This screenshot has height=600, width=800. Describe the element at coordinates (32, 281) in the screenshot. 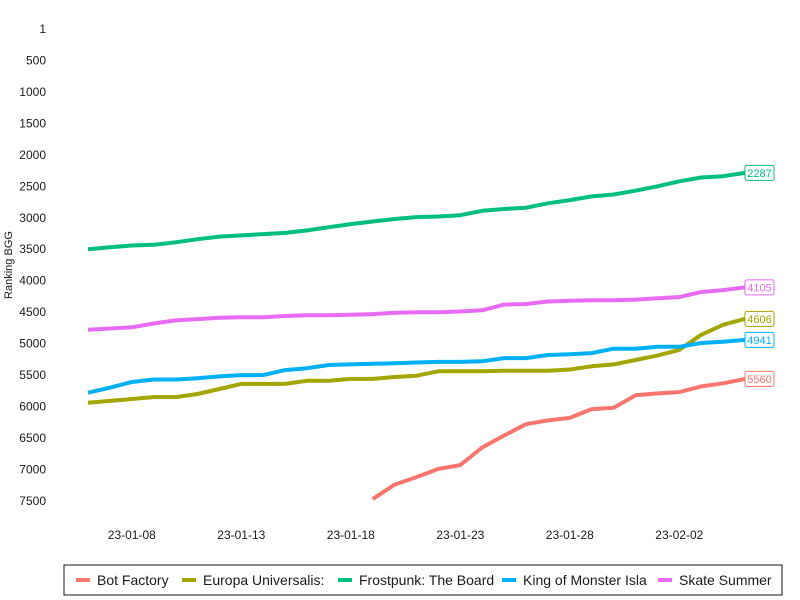

I see `y-tick-label: 4000` at that location.